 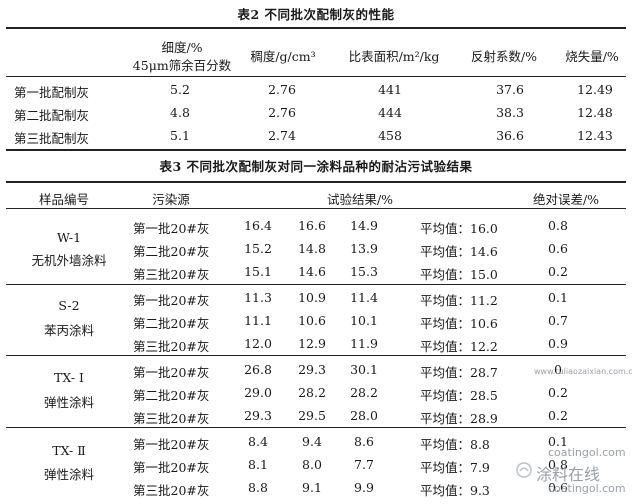 I want to click on t3-v2: 29.3, so click(x=312, y=369).